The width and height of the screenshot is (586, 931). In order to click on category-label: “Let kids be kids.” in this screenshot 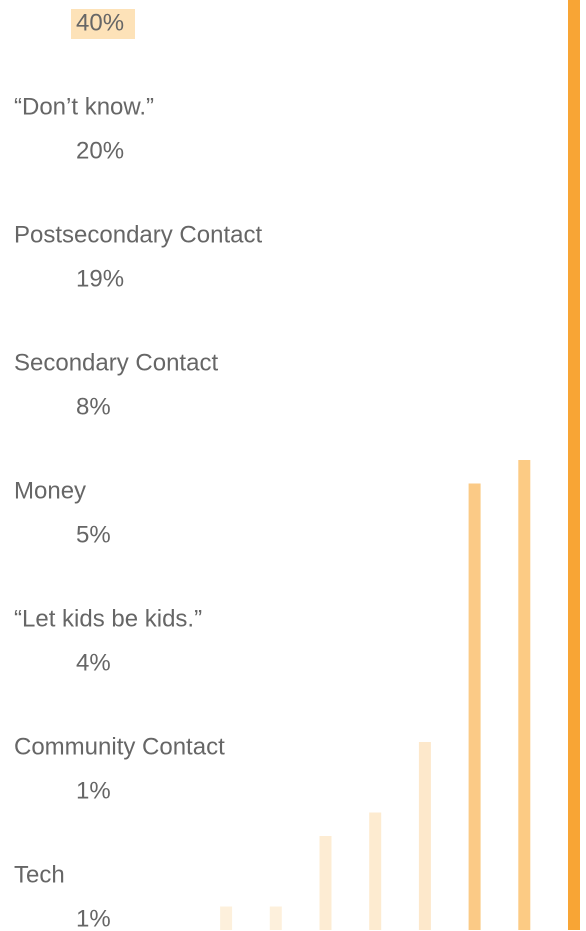, I will do `click(108, 618)`.